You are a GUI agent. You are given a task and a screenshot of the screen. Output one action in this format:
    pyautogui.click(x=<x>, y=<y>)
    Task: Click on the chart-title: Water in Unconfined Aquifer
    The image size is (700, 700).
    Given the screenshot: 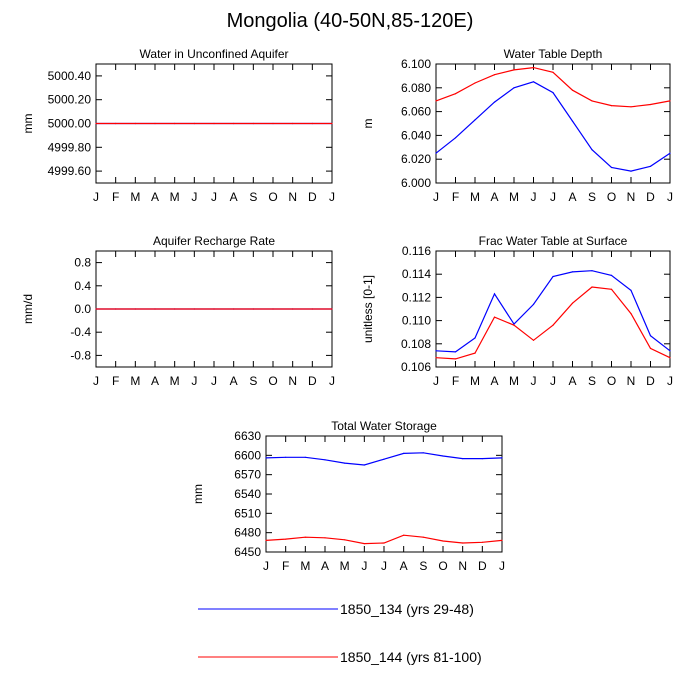 What is the action you would take?
    pyautogui.click(x=214, y=54)
    